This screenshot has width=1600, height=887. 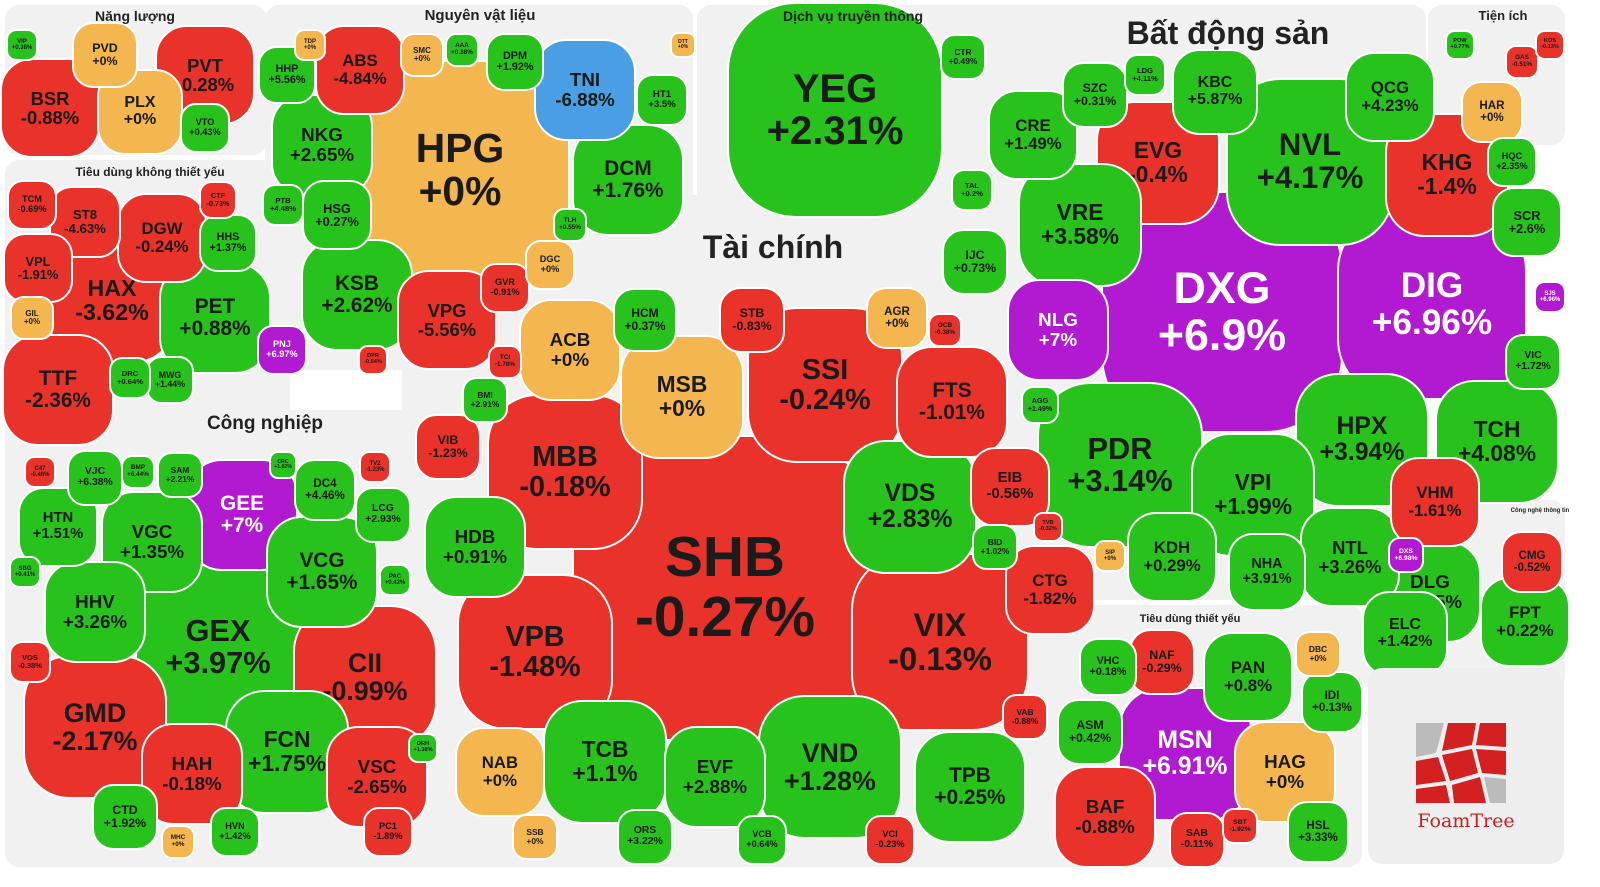 I want to click on stock-cell-tvb: TVB -0.32%, so click(x=1048, y=527).